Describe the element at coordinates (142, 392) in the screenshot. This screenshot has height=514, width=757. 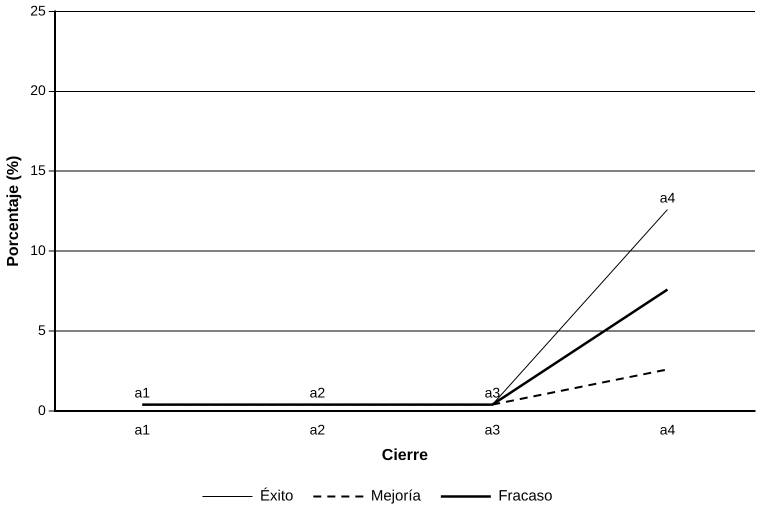
I see `annotation: a1` at that location.